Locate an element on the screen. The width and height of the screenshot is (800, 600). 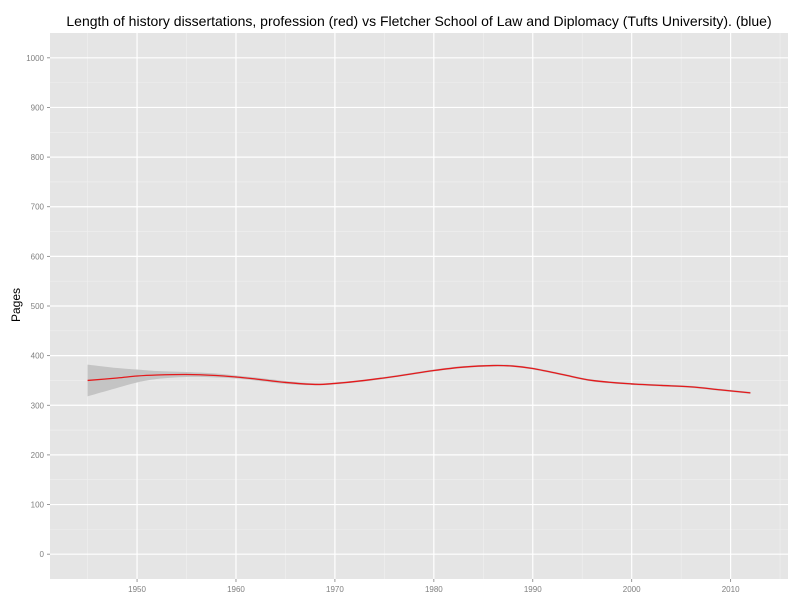
y-tick-label: 300 is located at coordinates (38, 405).